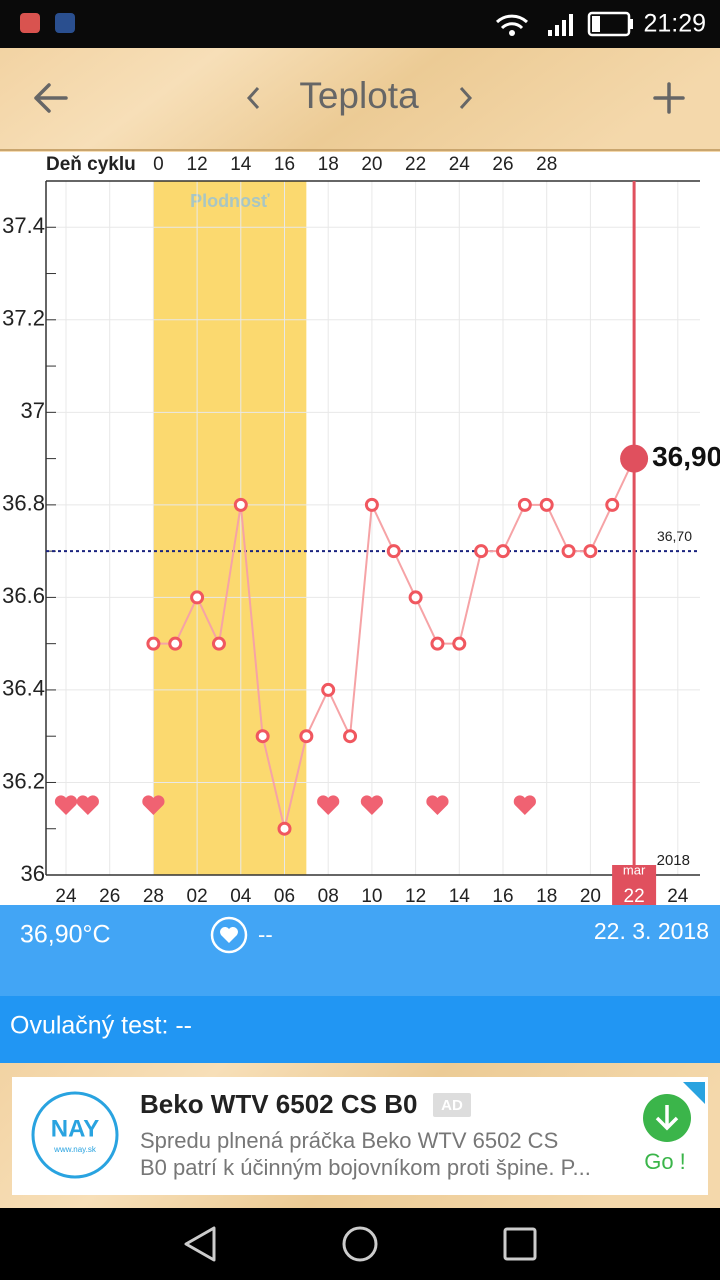 This screenshot has height=1280, width=720. What do you see at coordinates (360, 1029) in the screenshot?
I see `ovulation-bar` at bounding box center [360, 1029].